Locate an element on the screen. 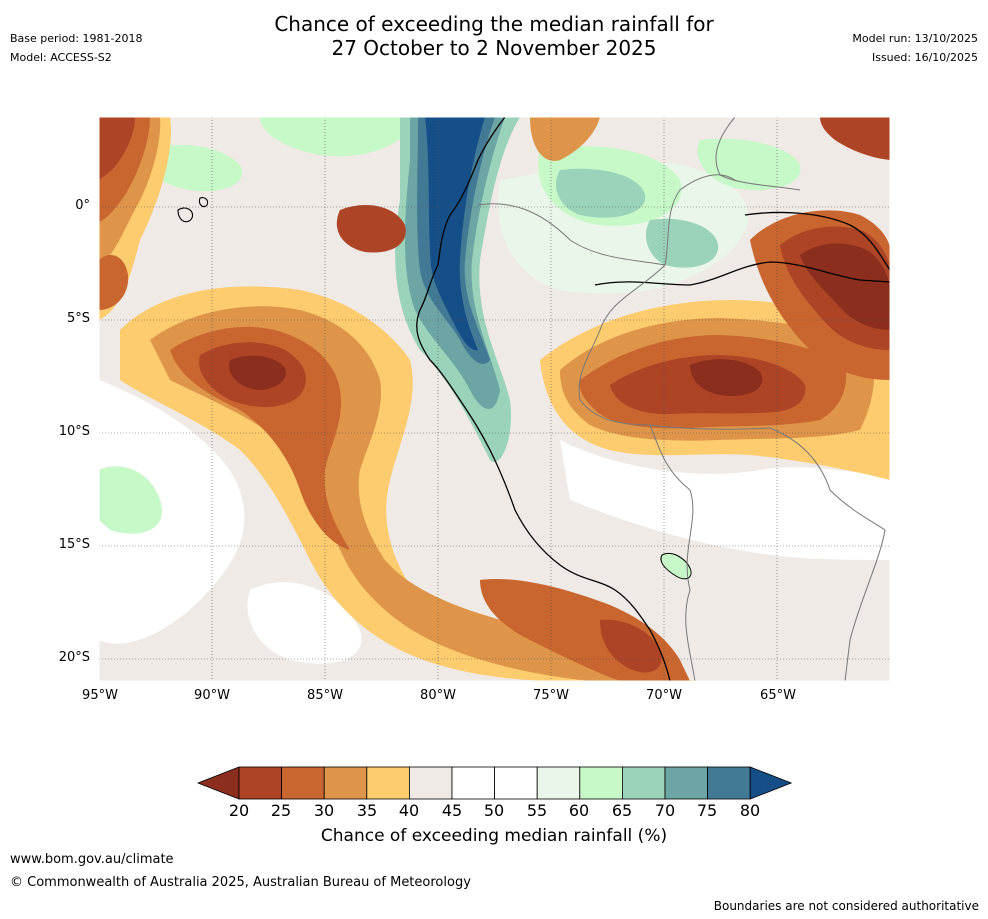 Image resolution: width=988 pixels, height=919 pixels. meta-left: Base period: 1981-2018 Model: ACCESS-S2 is located at coordinates (76, 48).